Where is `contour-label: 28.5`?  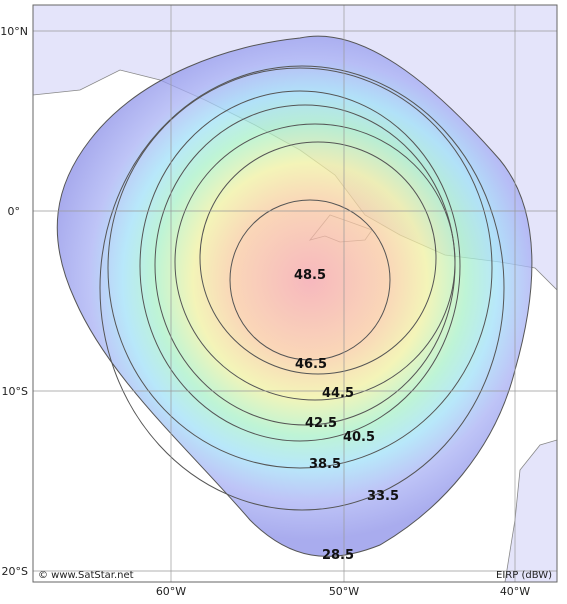 contour-label: 28.5 is located at coordinates (338, 555).